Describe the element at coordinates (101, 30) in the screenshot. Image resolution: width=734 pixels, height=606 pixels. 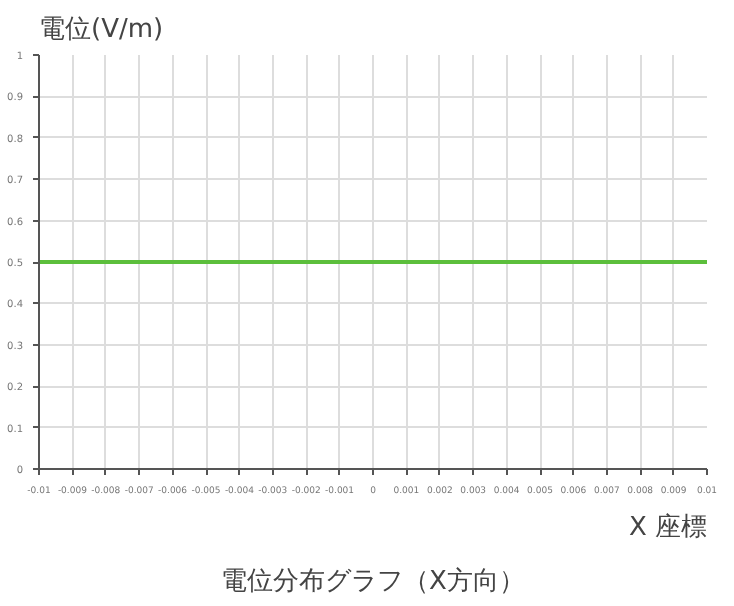
I see `y-axis-title: 電位(V/m)` at that location.